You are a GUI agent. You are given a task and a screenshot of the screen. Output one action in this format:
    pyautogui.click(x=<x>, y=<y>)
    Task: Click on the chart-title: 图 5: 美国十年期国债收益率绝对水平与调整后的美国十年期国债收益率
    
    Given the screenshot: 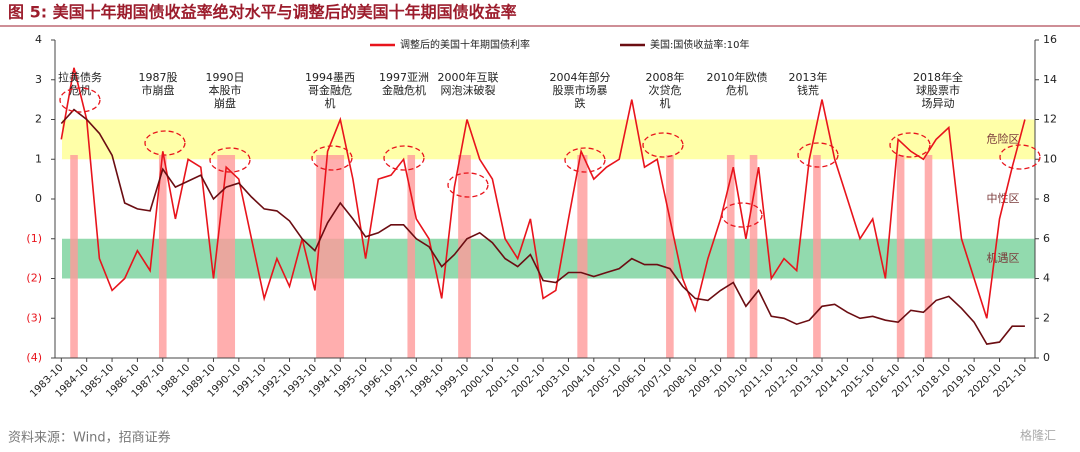 What is the action you would take?
    pyautogui.click(x=262, y=12)
    